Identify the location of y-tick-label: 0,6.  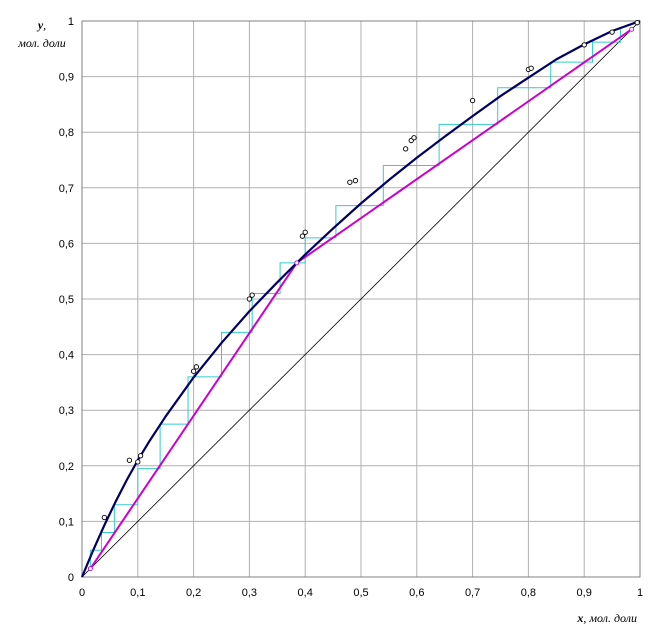
(66, 244).